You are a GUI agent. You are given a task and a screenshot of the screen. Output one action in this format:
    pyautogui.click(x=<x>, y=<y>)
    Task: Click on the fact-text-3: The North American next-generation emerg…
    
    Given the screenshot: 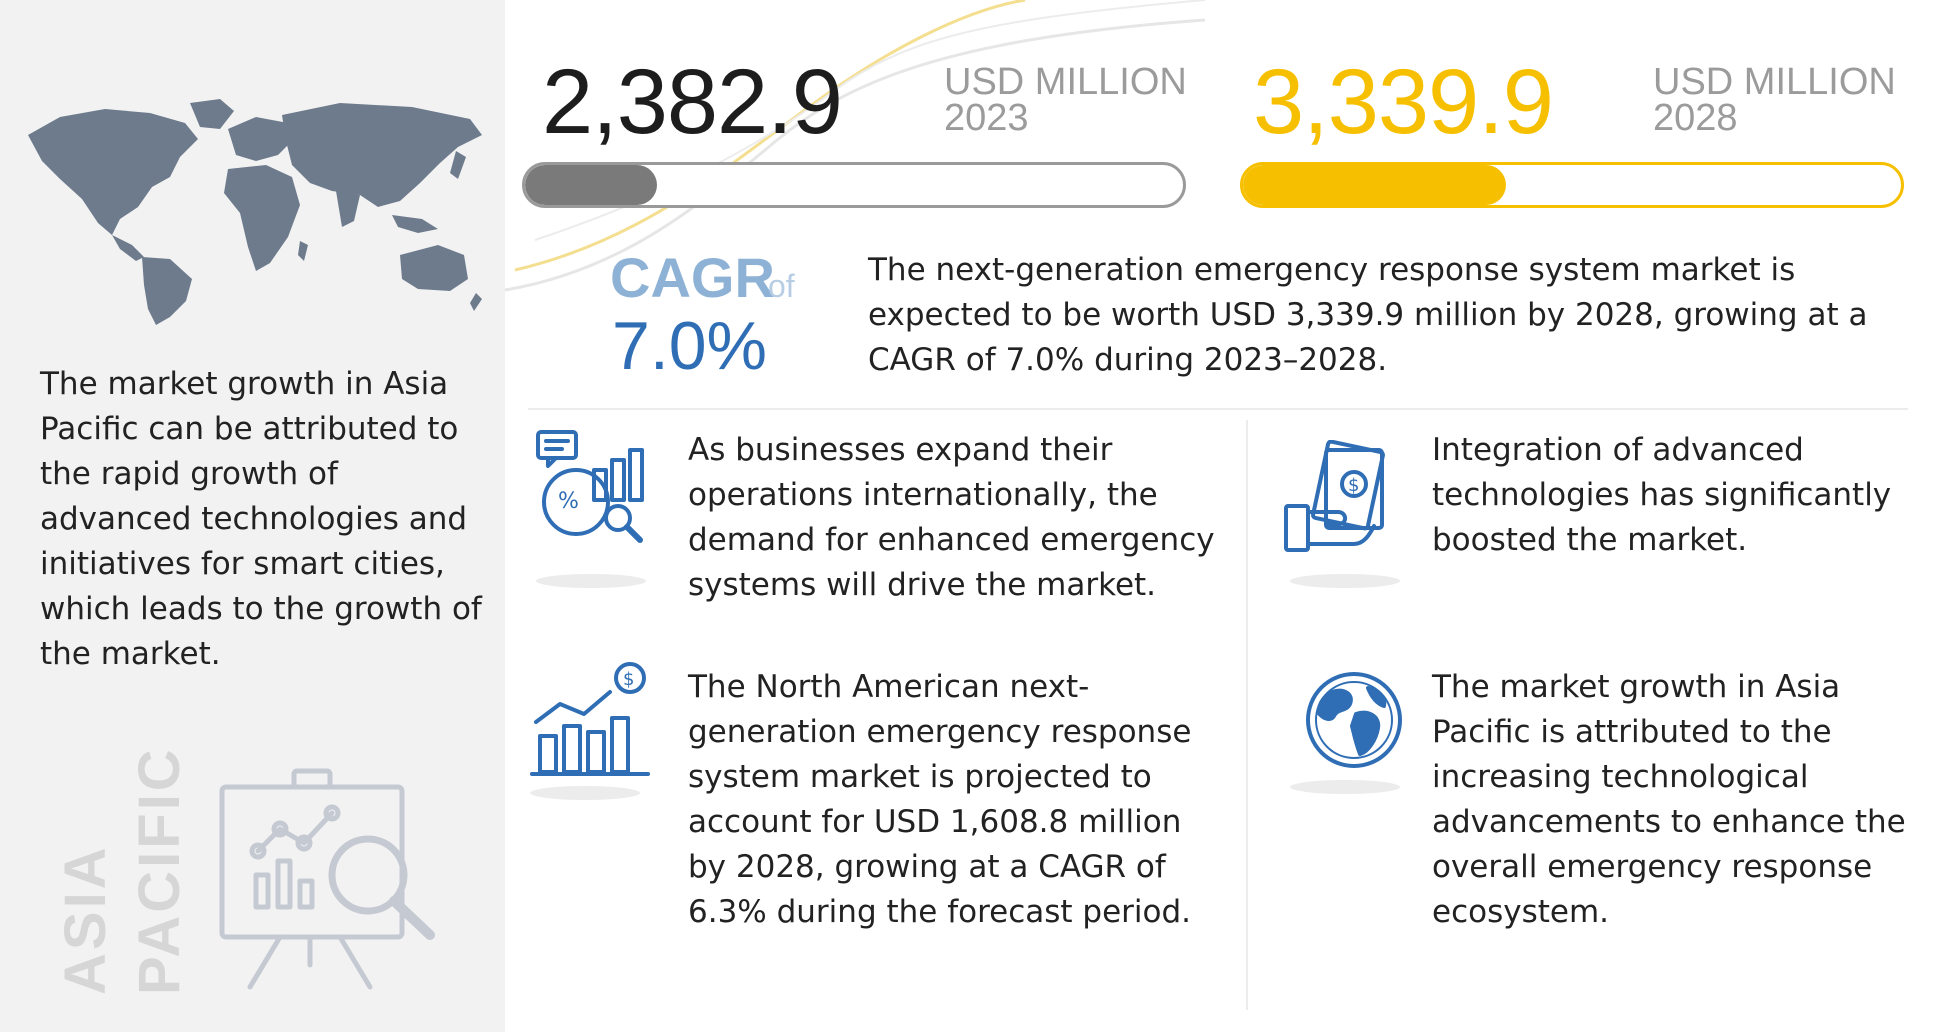 What is the action you would take?
    pyautogui.click(x=940, y=799)
    